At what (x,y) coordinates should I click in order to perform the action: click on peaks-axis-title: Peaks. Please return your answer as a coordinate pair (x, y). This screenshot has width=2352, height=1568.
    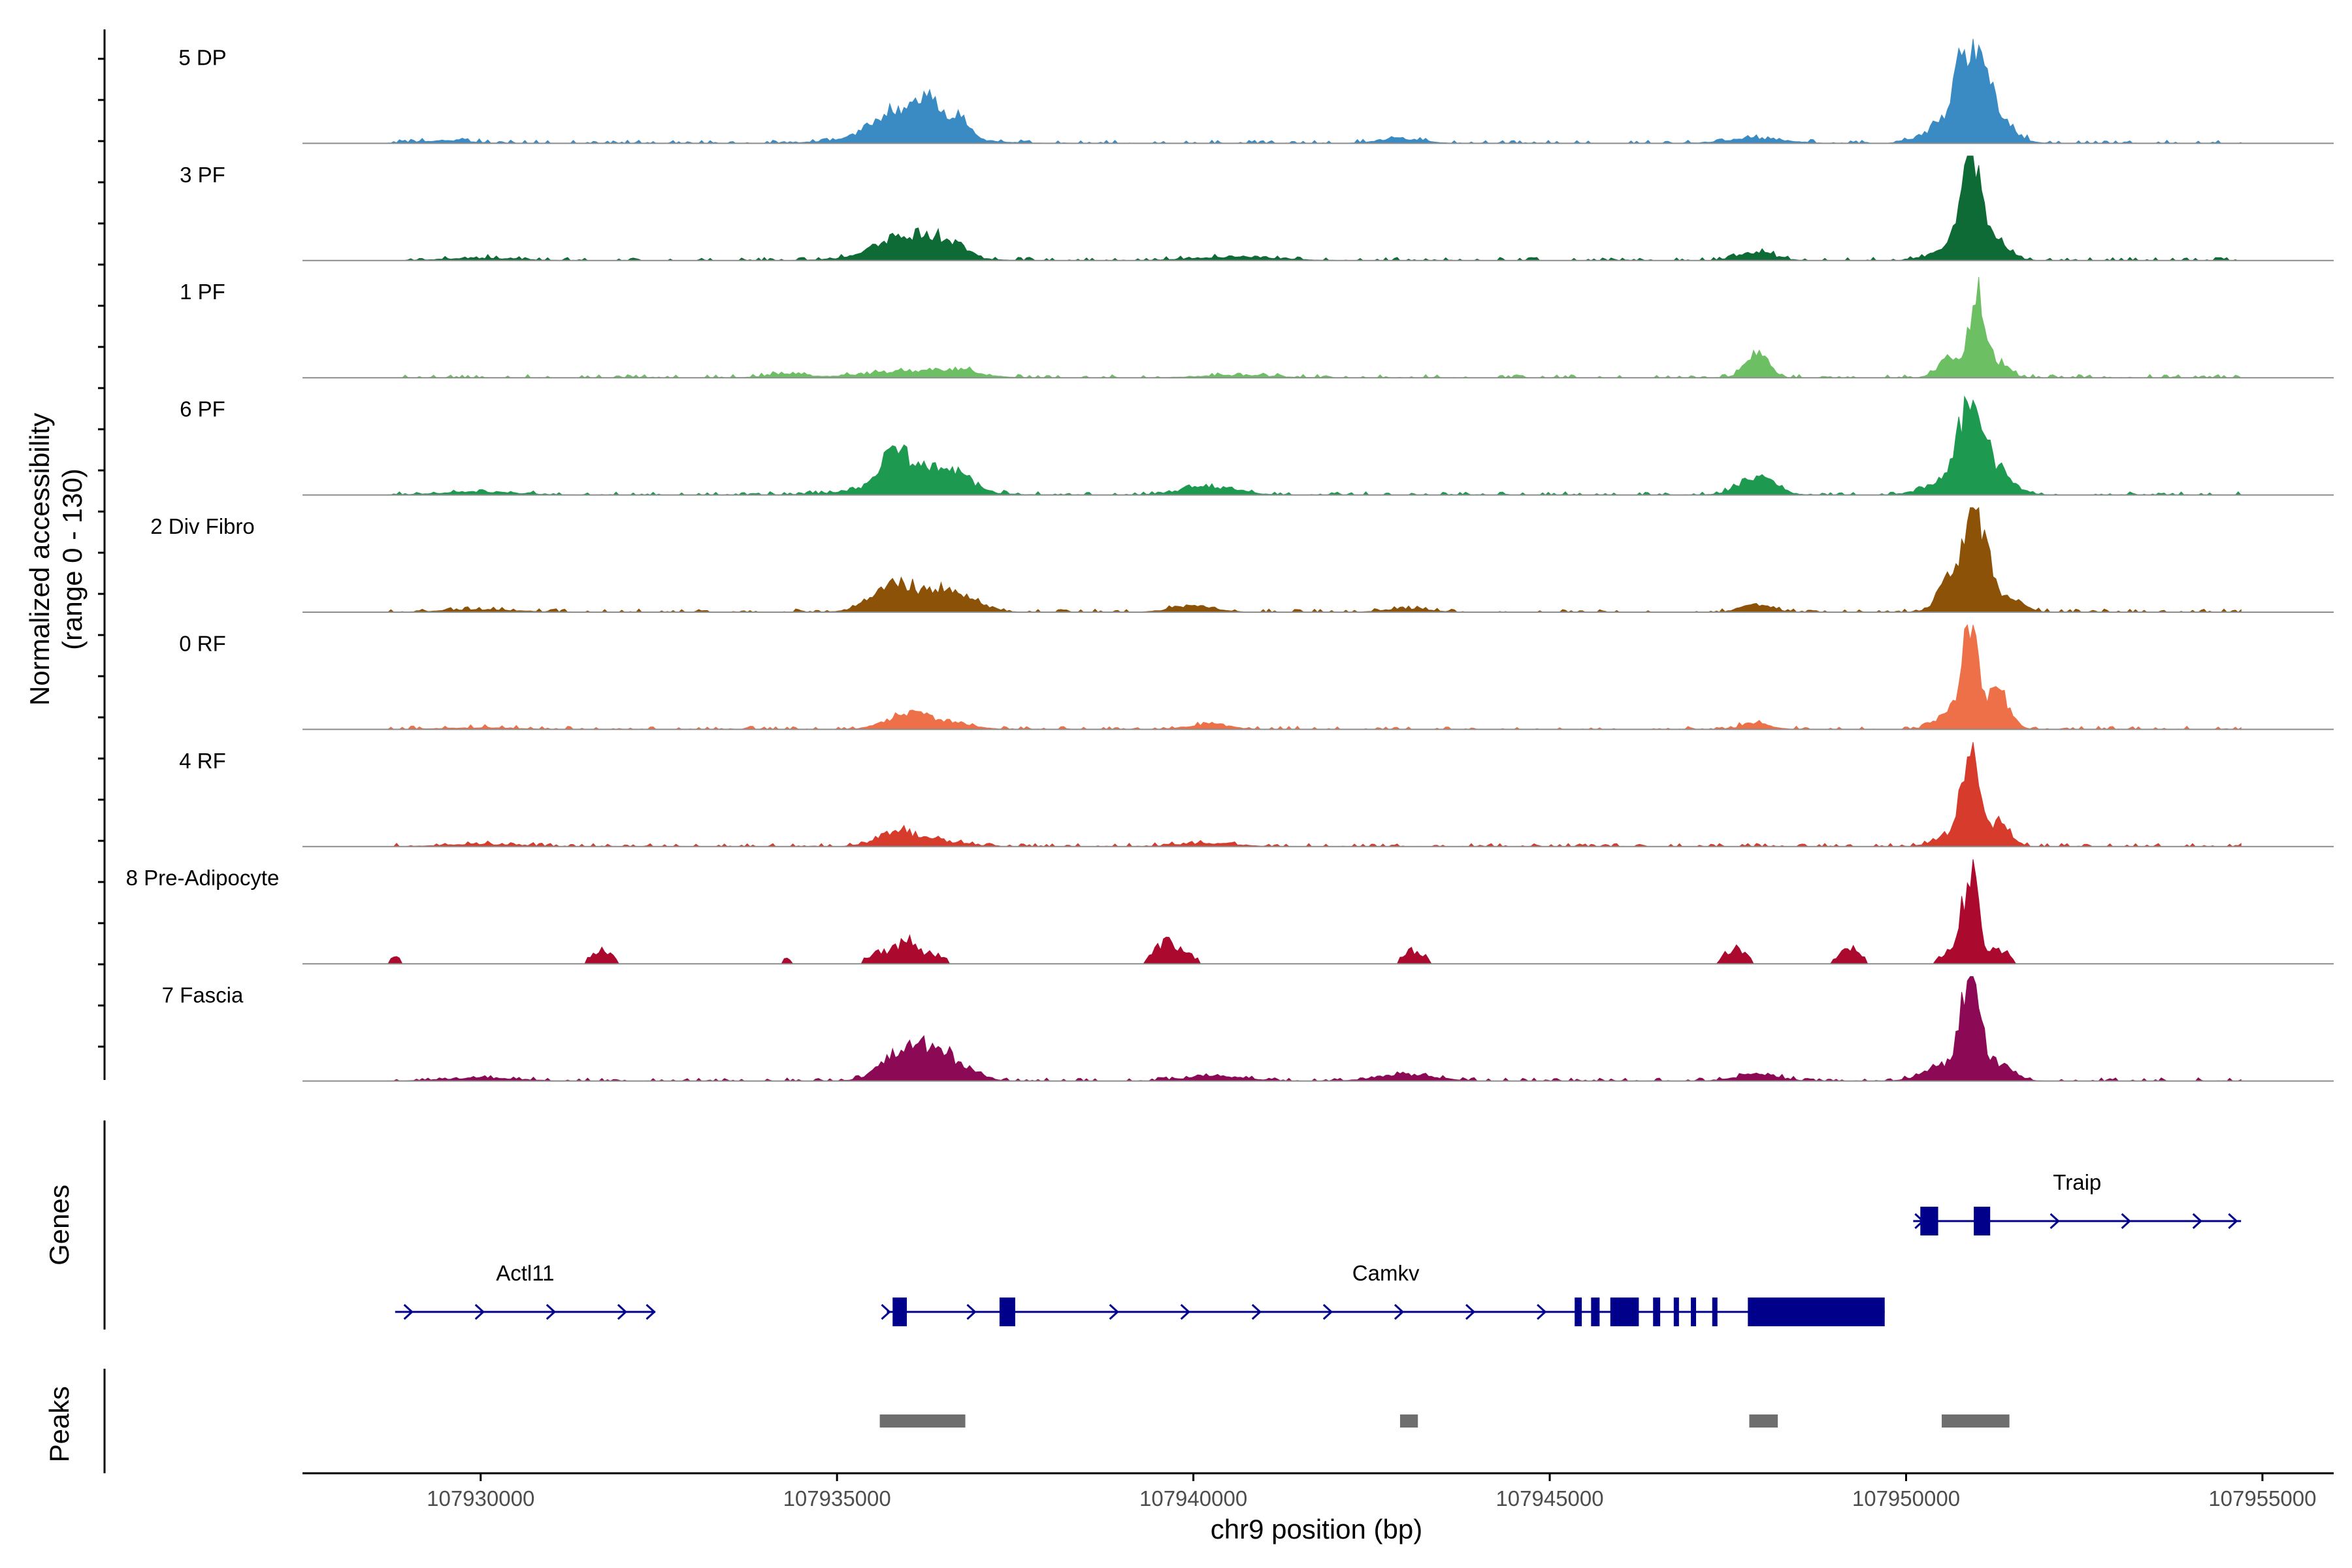
    Looking at the image, I should click on (59, 1424).